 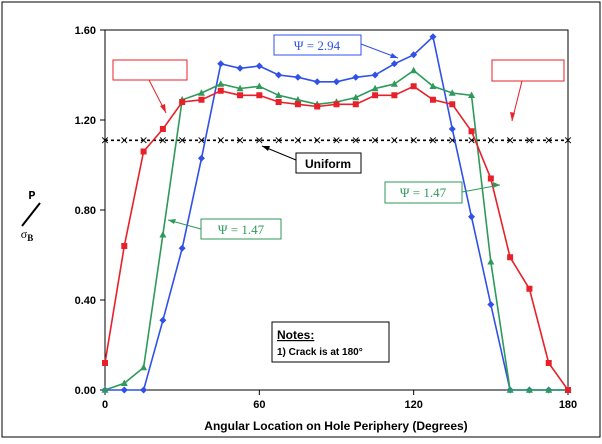 What do you see at coordinates (163, 108) in the screenshot?
I see `red-callout-arrow-left` at bounding box center [163, 108].